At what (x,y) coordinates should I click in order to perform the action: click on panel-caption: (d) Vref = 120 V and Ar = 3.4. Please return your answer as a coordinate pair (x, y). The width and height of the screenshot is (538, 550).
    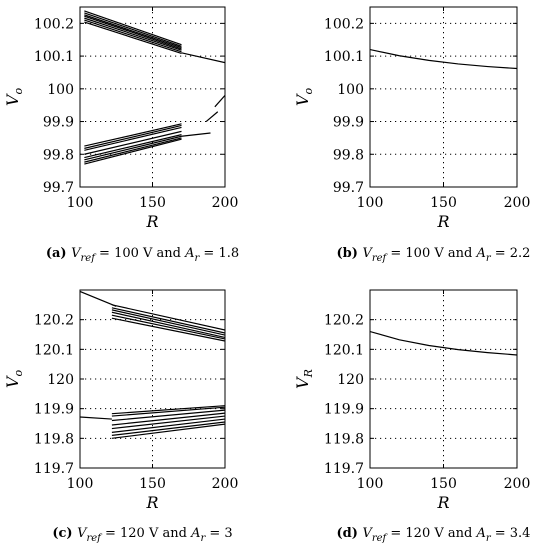
    Looking at the image, I should click on (434, 535).